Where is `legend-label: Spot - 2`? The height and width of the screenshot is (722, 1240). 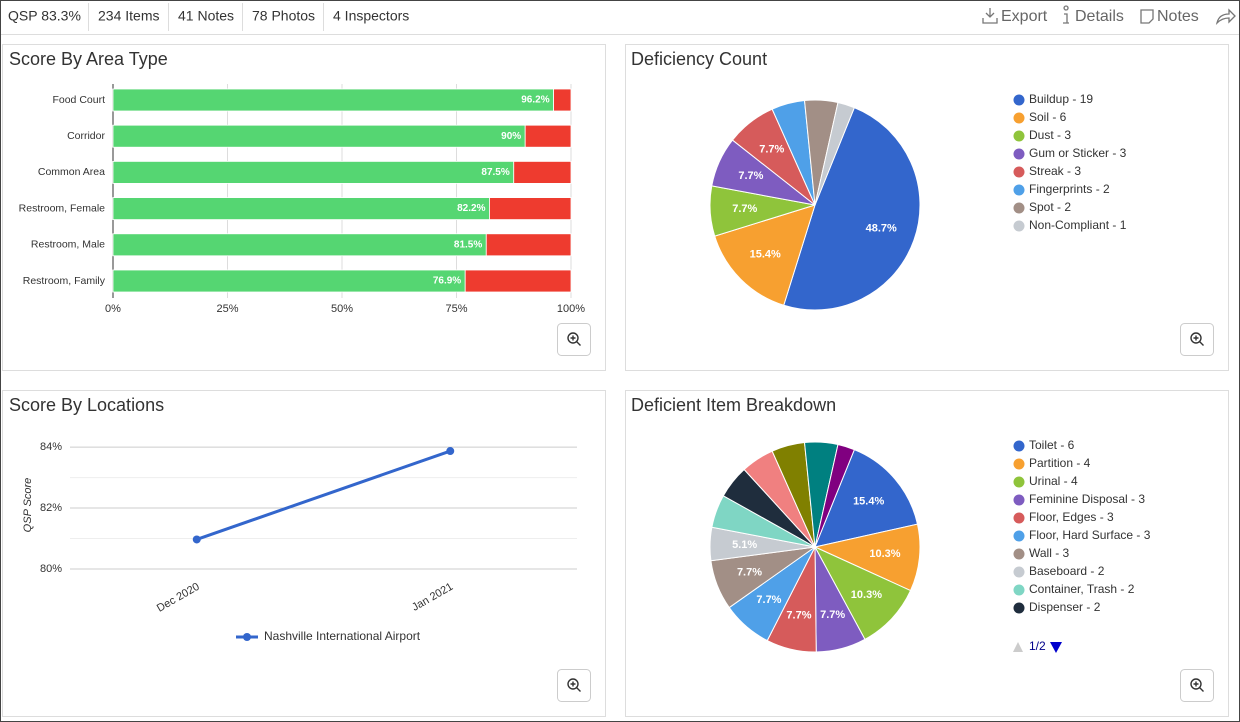
legend-label: Spot - 2 is located at coordinates (1050, 207).